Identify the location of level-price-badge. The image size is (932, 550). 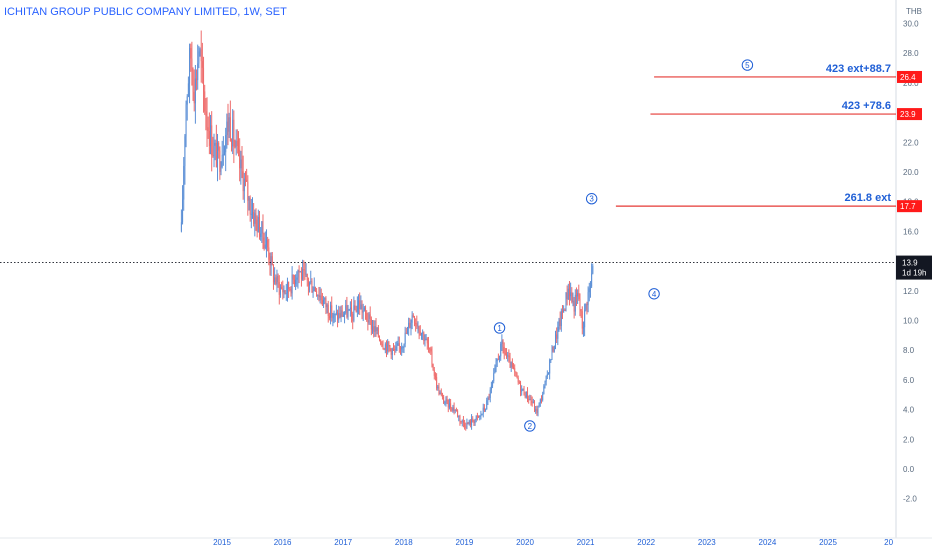
(909, 76).